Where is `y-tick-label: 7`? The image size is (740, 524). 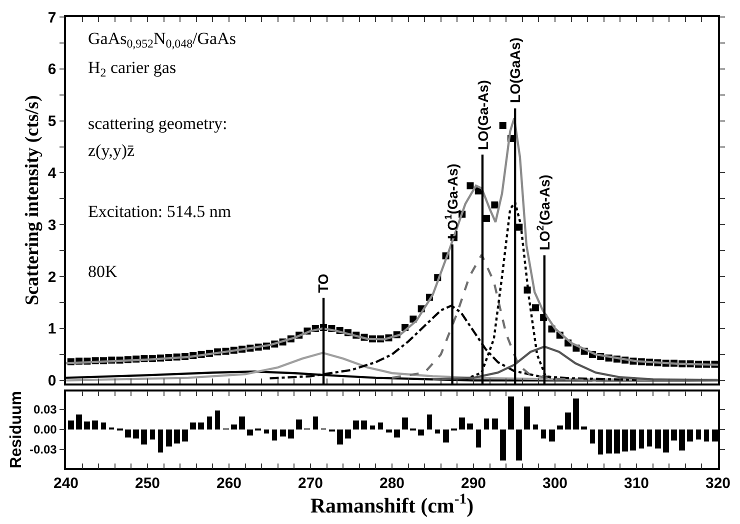 y-tick-label: 7 is located at coordinates (52, 17).